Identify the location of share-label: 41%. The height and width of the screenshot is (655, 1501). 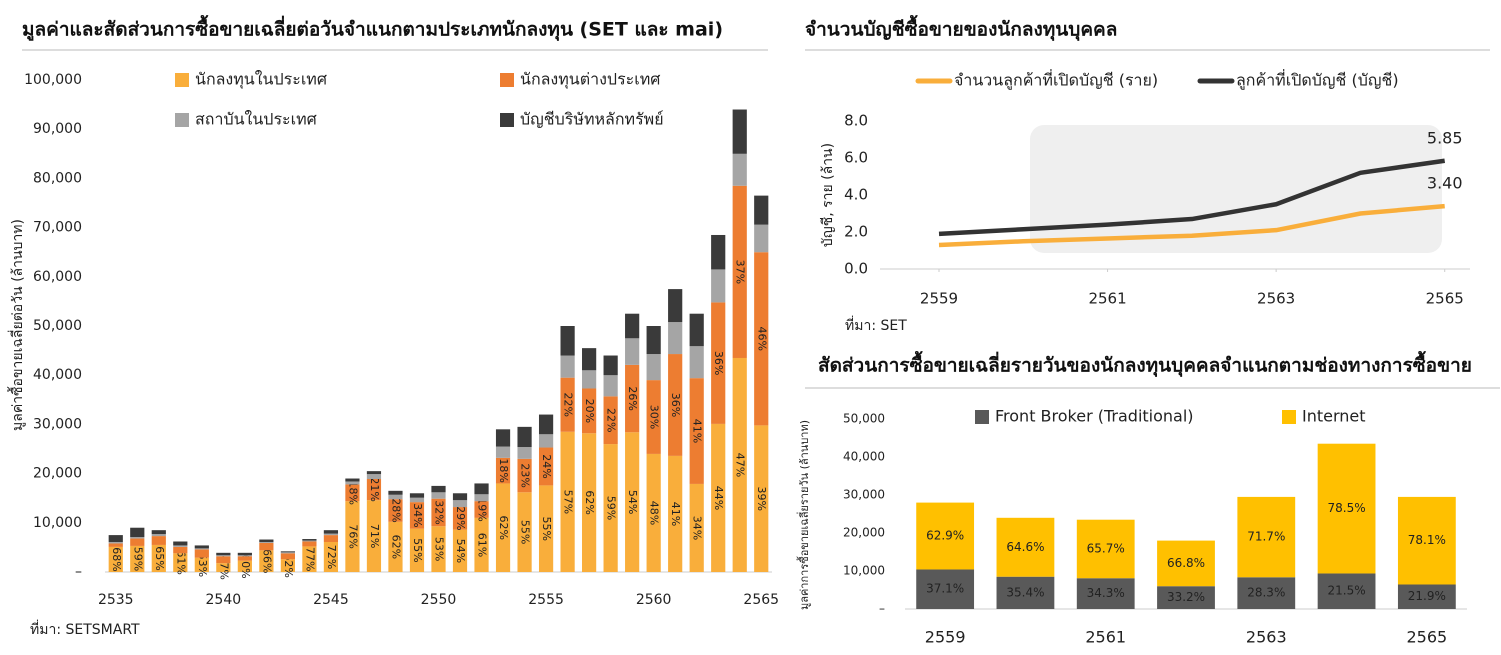
(675, 514).